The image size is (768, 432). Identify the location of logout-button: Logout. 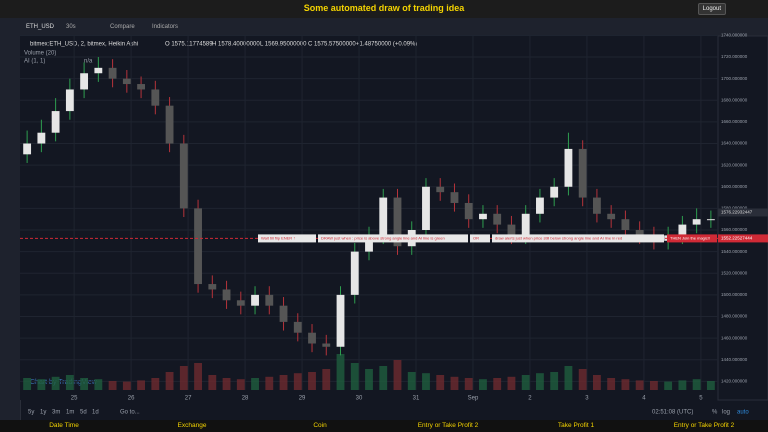
(711, 9).